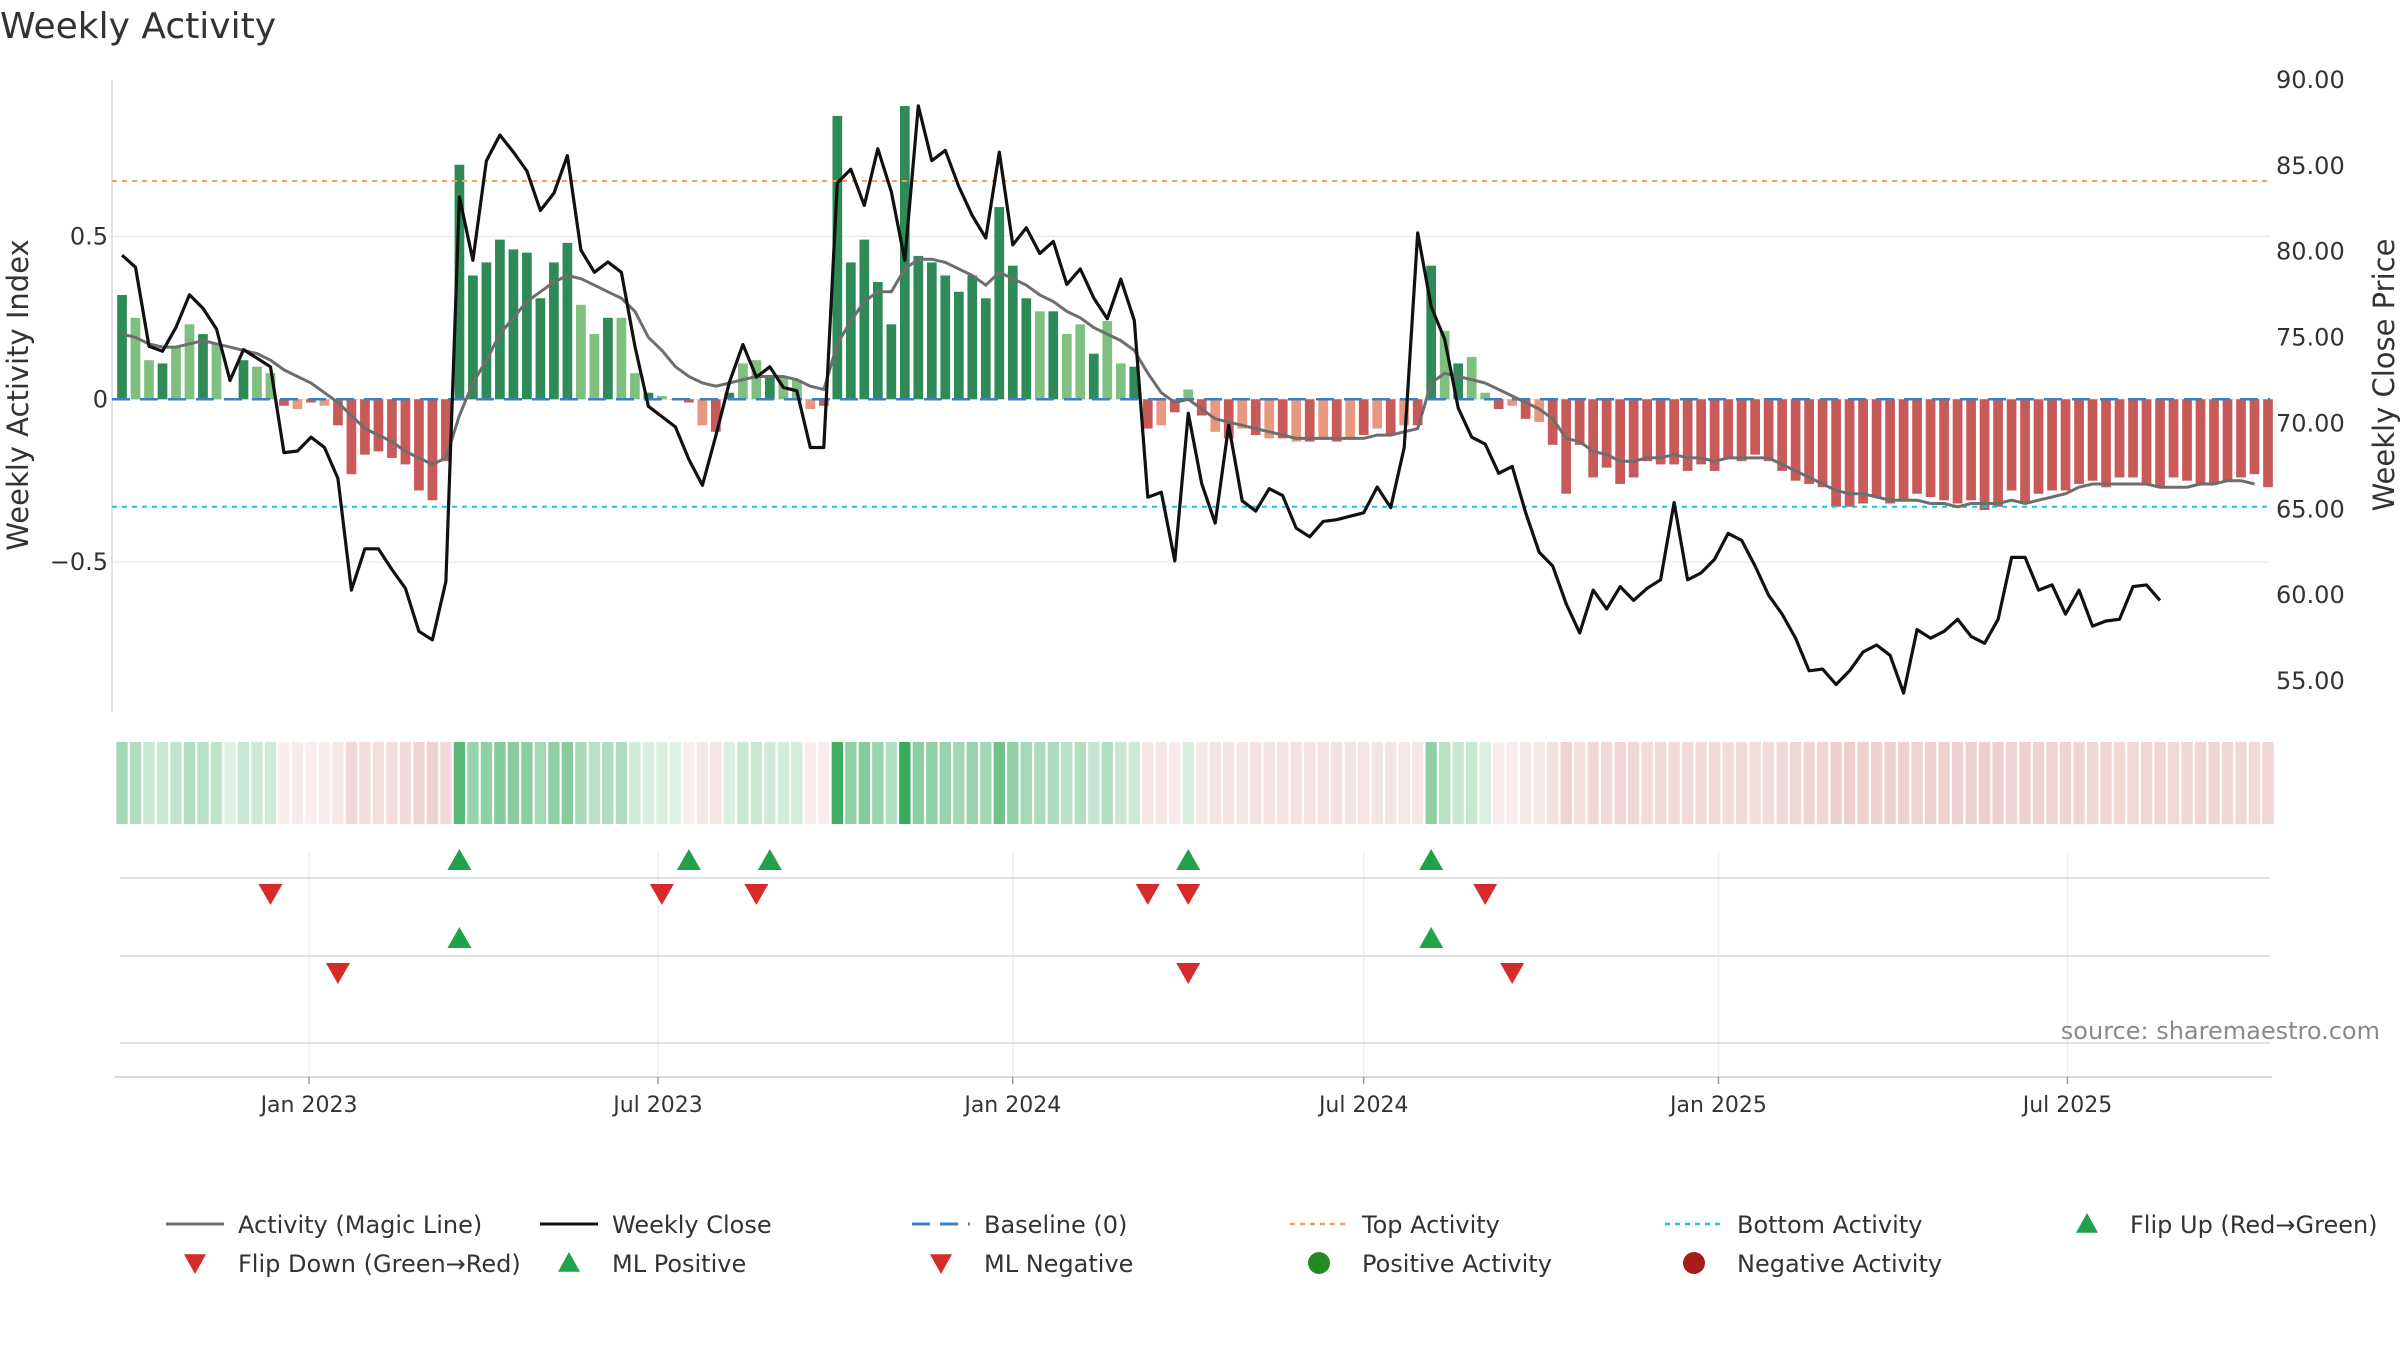 The height and width of the screenshot is (1350, 2400). What do you see at coordinates (1058, 1264) in the screenshot?
I see `legend-label: ML Negative` at bounding box center [1058, 1264].